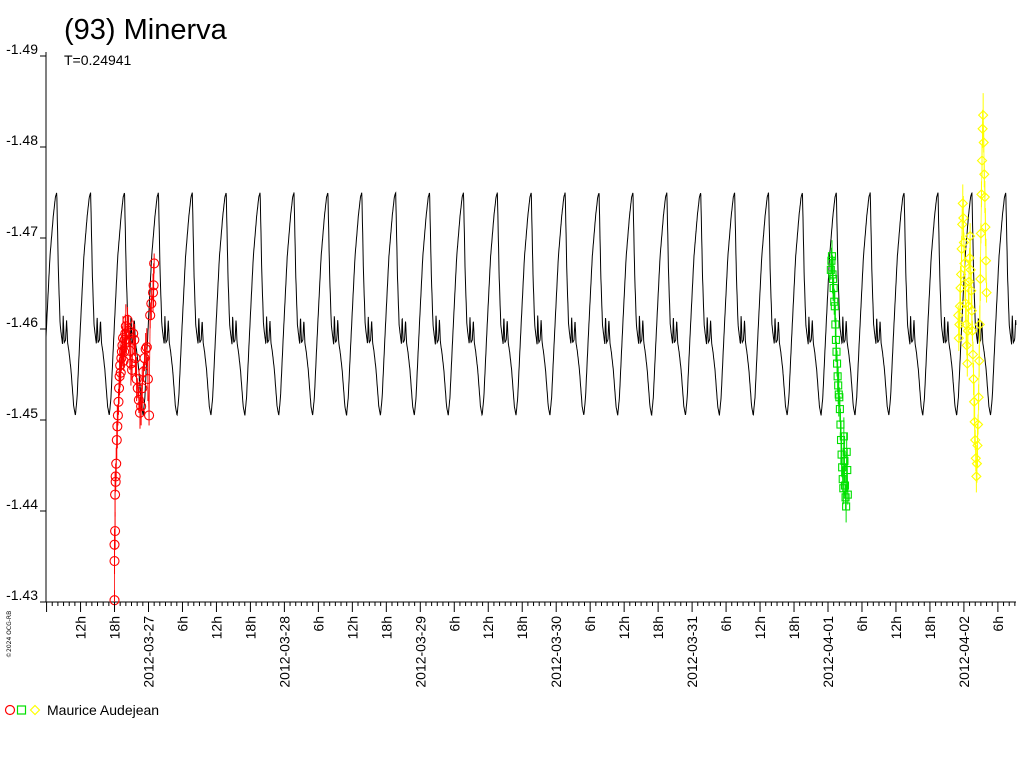 This screenshot has width=1024, height=768. Describe the element at coordinates (22, 140) in the screenshot. I see `y-tick-label: -1.48` at that location.